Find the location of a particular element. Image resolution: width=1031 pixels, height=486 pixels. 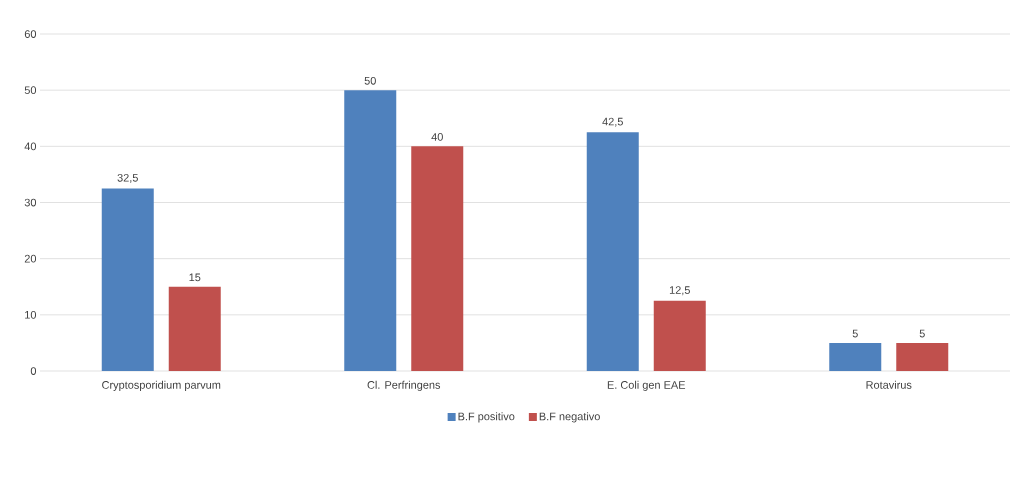

y-tick-label: 30 is located at coordinates (30, 202).